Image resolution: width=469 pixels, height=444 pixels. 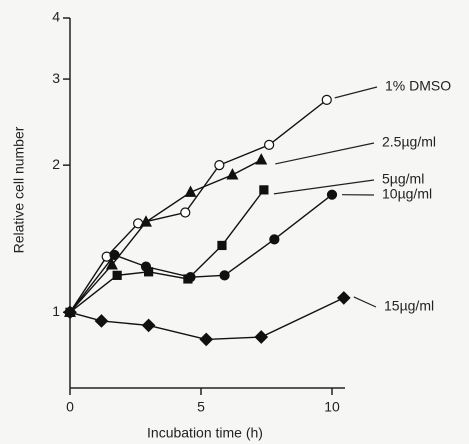 What do you see at coordinates (70, 407) in the screenshot?
I see `x-tick-label: 0` at bounding box center [70, 407].